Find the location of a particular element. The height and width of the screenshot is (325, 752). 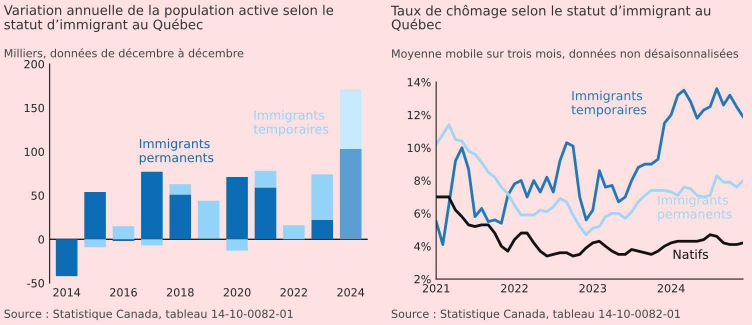

y-tick-label: 4% is located at coordinates (422, 246).